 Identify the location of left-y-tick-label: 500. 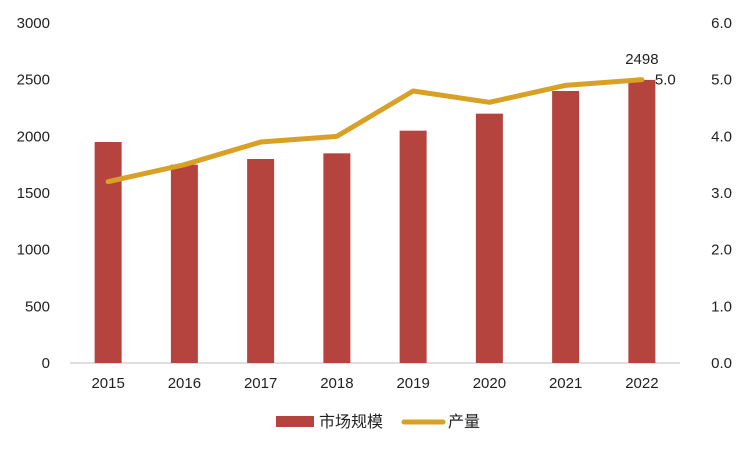
(37, 306).